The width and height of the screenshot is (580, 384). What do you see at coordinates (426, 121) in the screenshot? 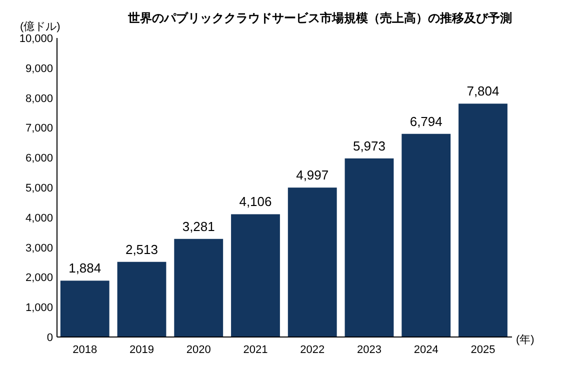
I see `data-label: 6,794` at bounding box center [426, 121].